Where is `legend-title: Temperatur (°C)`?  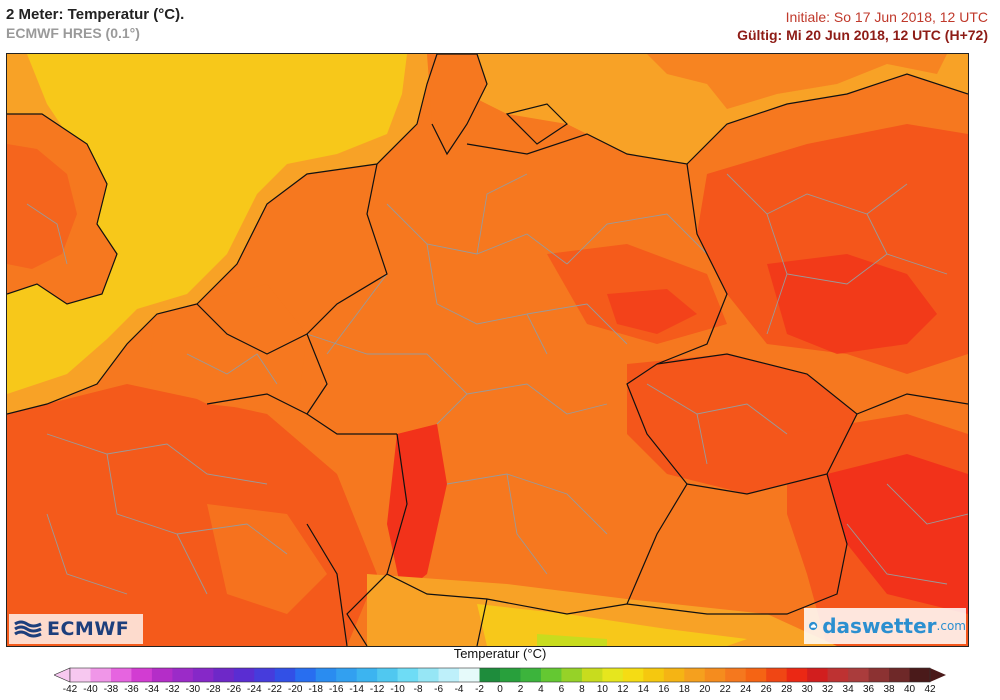 legend-title: Temperatur (°C) is located at coordinates (500, 653).